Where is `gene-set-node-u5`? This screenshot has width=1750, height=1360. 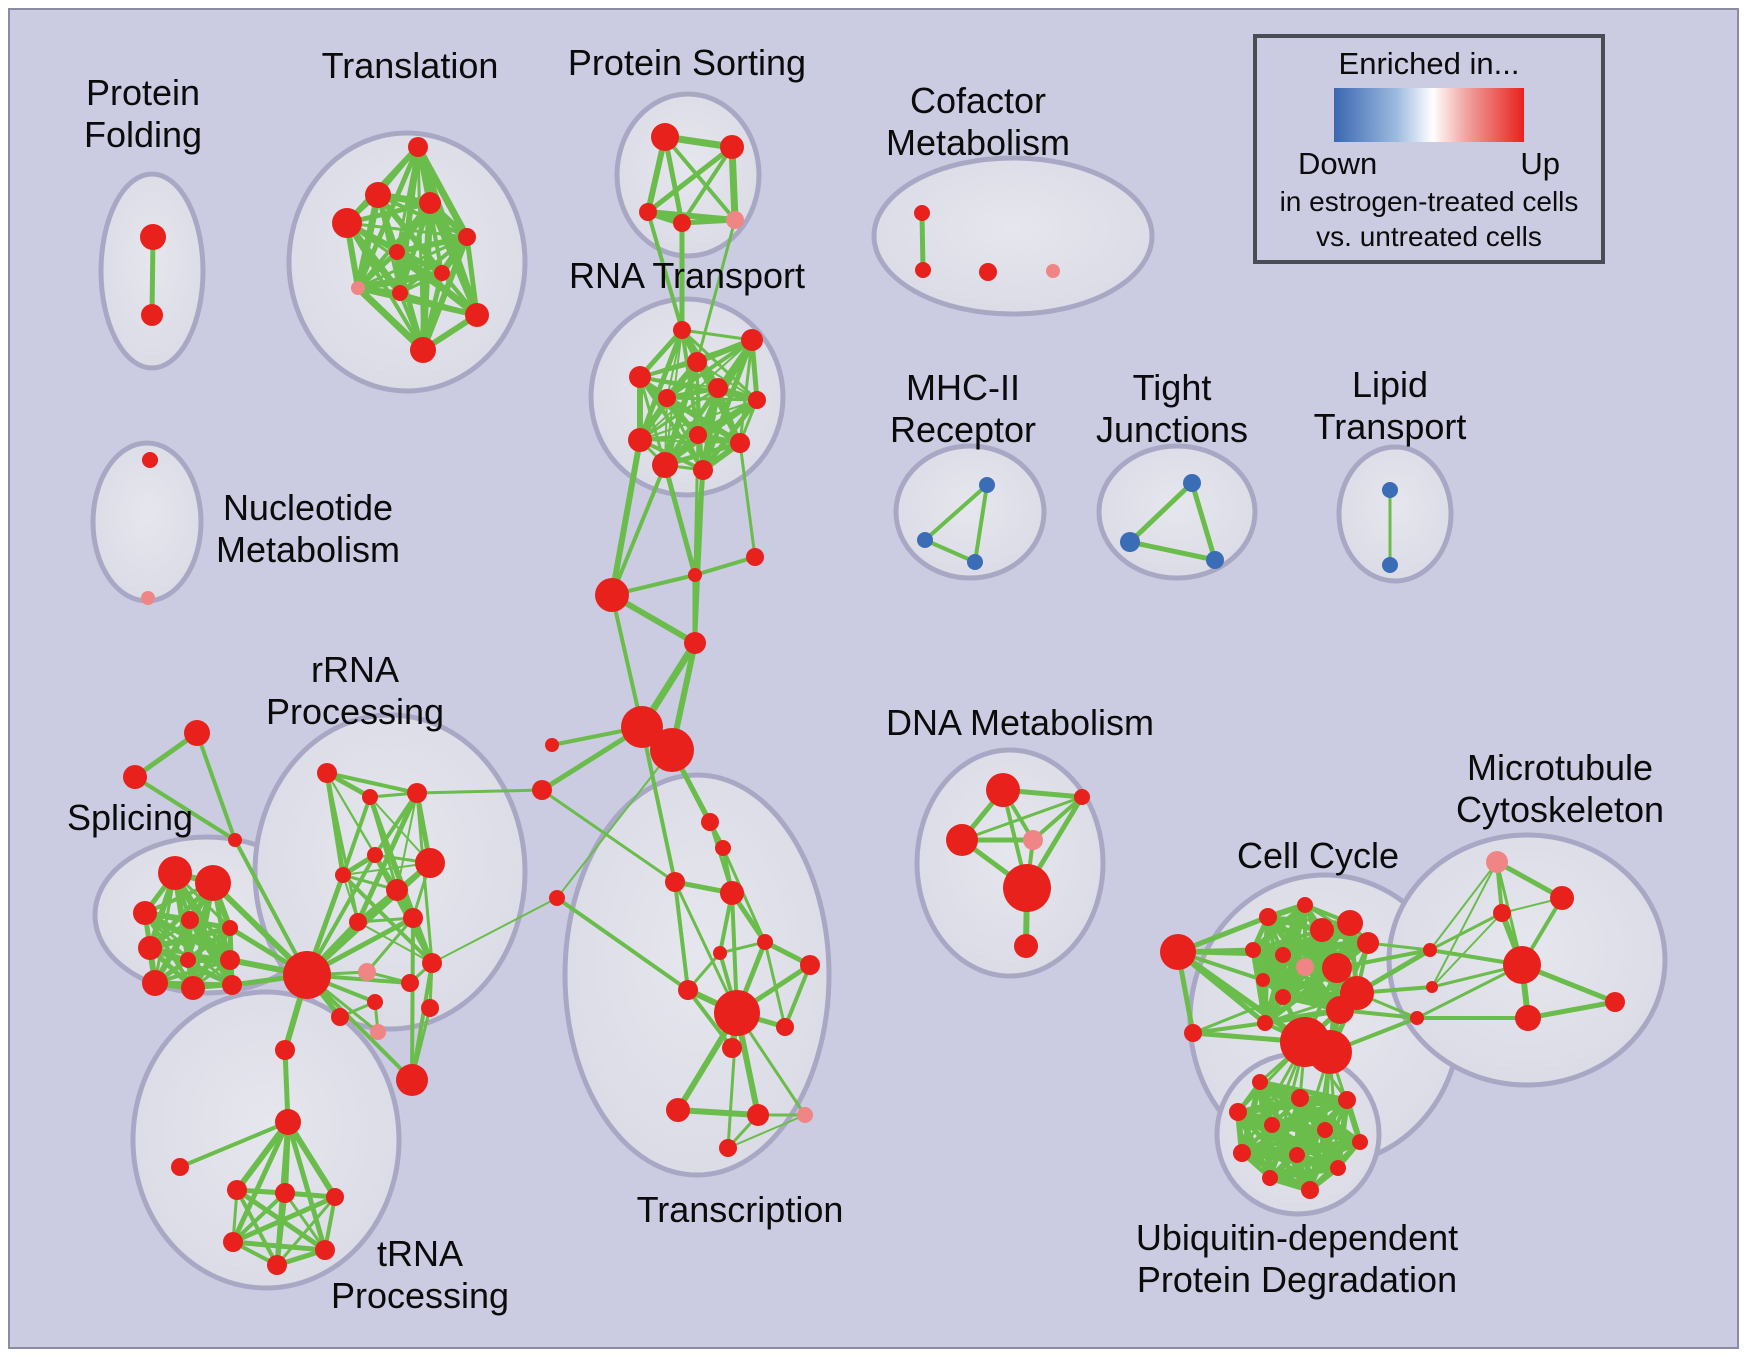
gene-set-node-u5 is located at coordinates (1272, 1125).